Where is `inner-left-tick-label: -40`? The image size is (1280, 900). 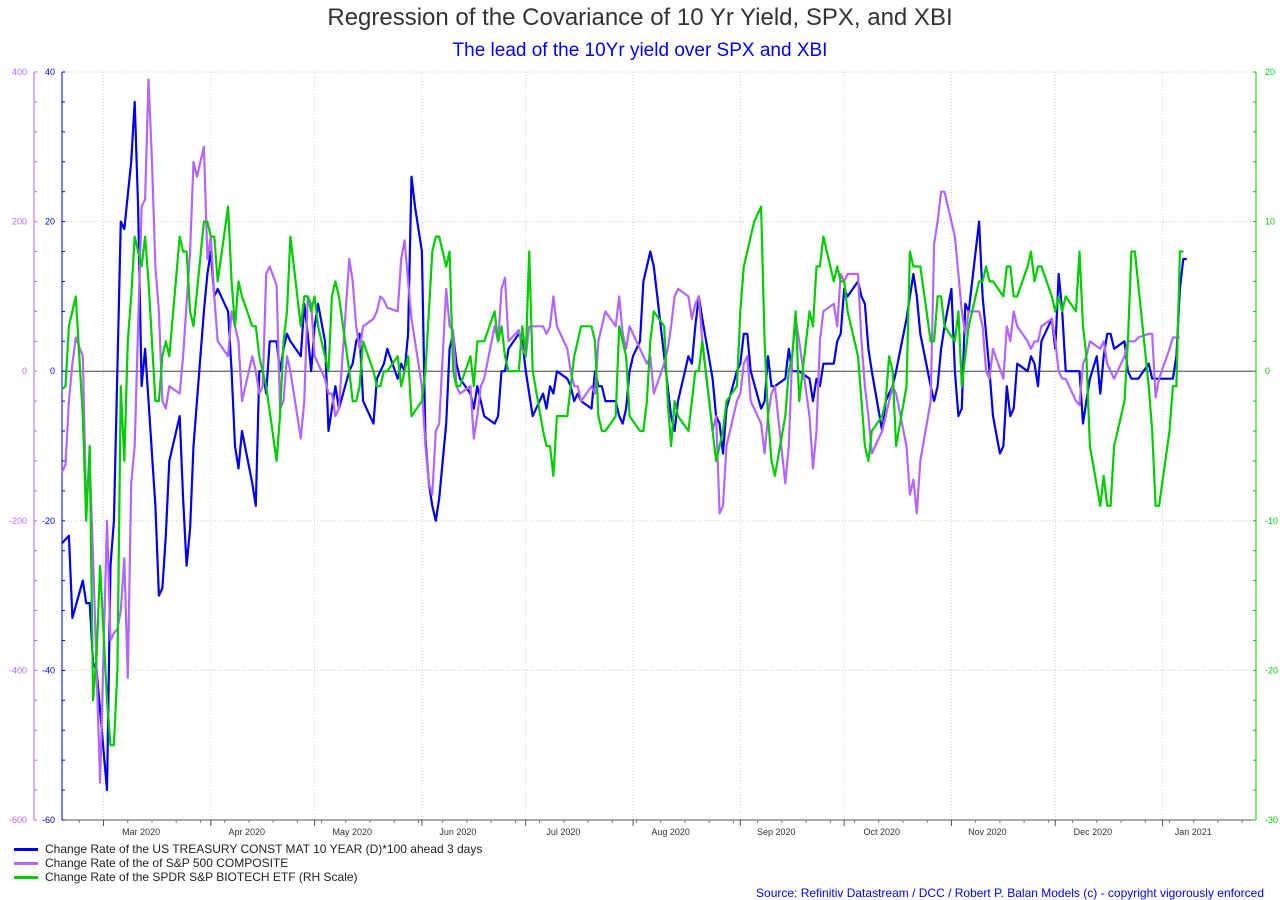 inner-left-tick-label: -40 is located at coordinates (48, 670).